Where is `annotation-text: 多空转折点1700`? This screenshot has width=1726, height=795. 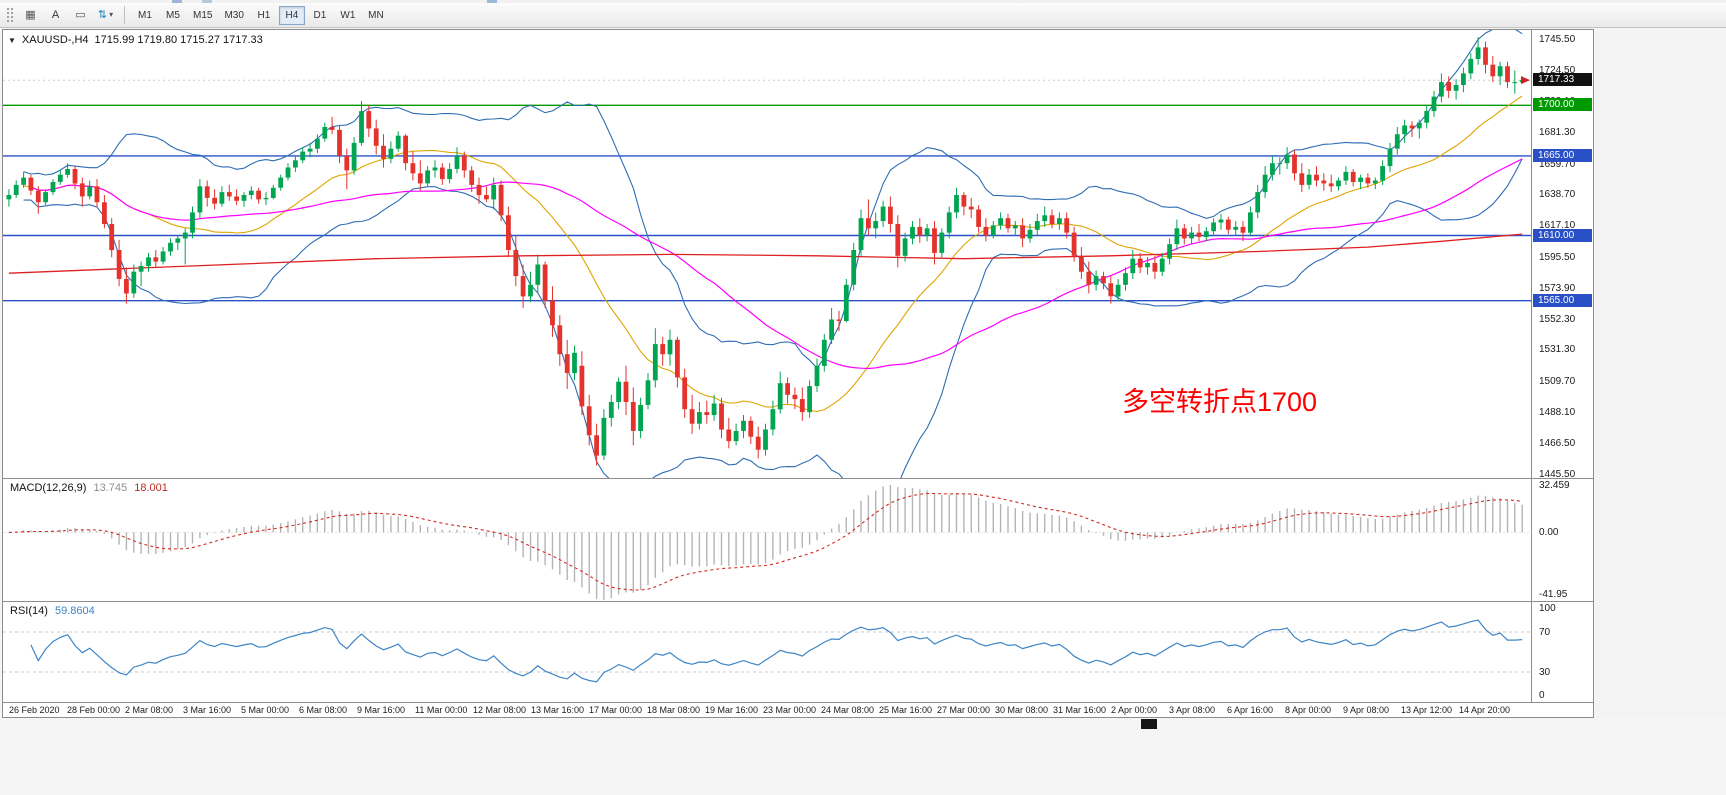
annotation-text: 多空转折点1700 is located at coordinates (1220, 402).